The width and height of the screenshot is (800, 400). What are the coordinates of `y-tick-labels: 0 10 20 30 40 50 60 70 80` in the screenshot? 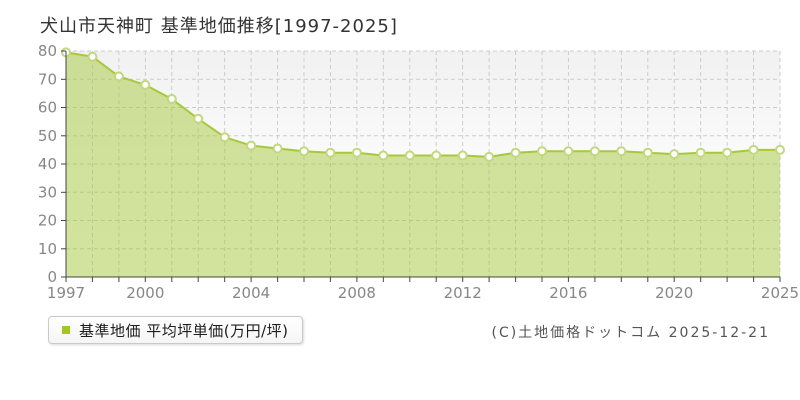 It's located at (47, 164).